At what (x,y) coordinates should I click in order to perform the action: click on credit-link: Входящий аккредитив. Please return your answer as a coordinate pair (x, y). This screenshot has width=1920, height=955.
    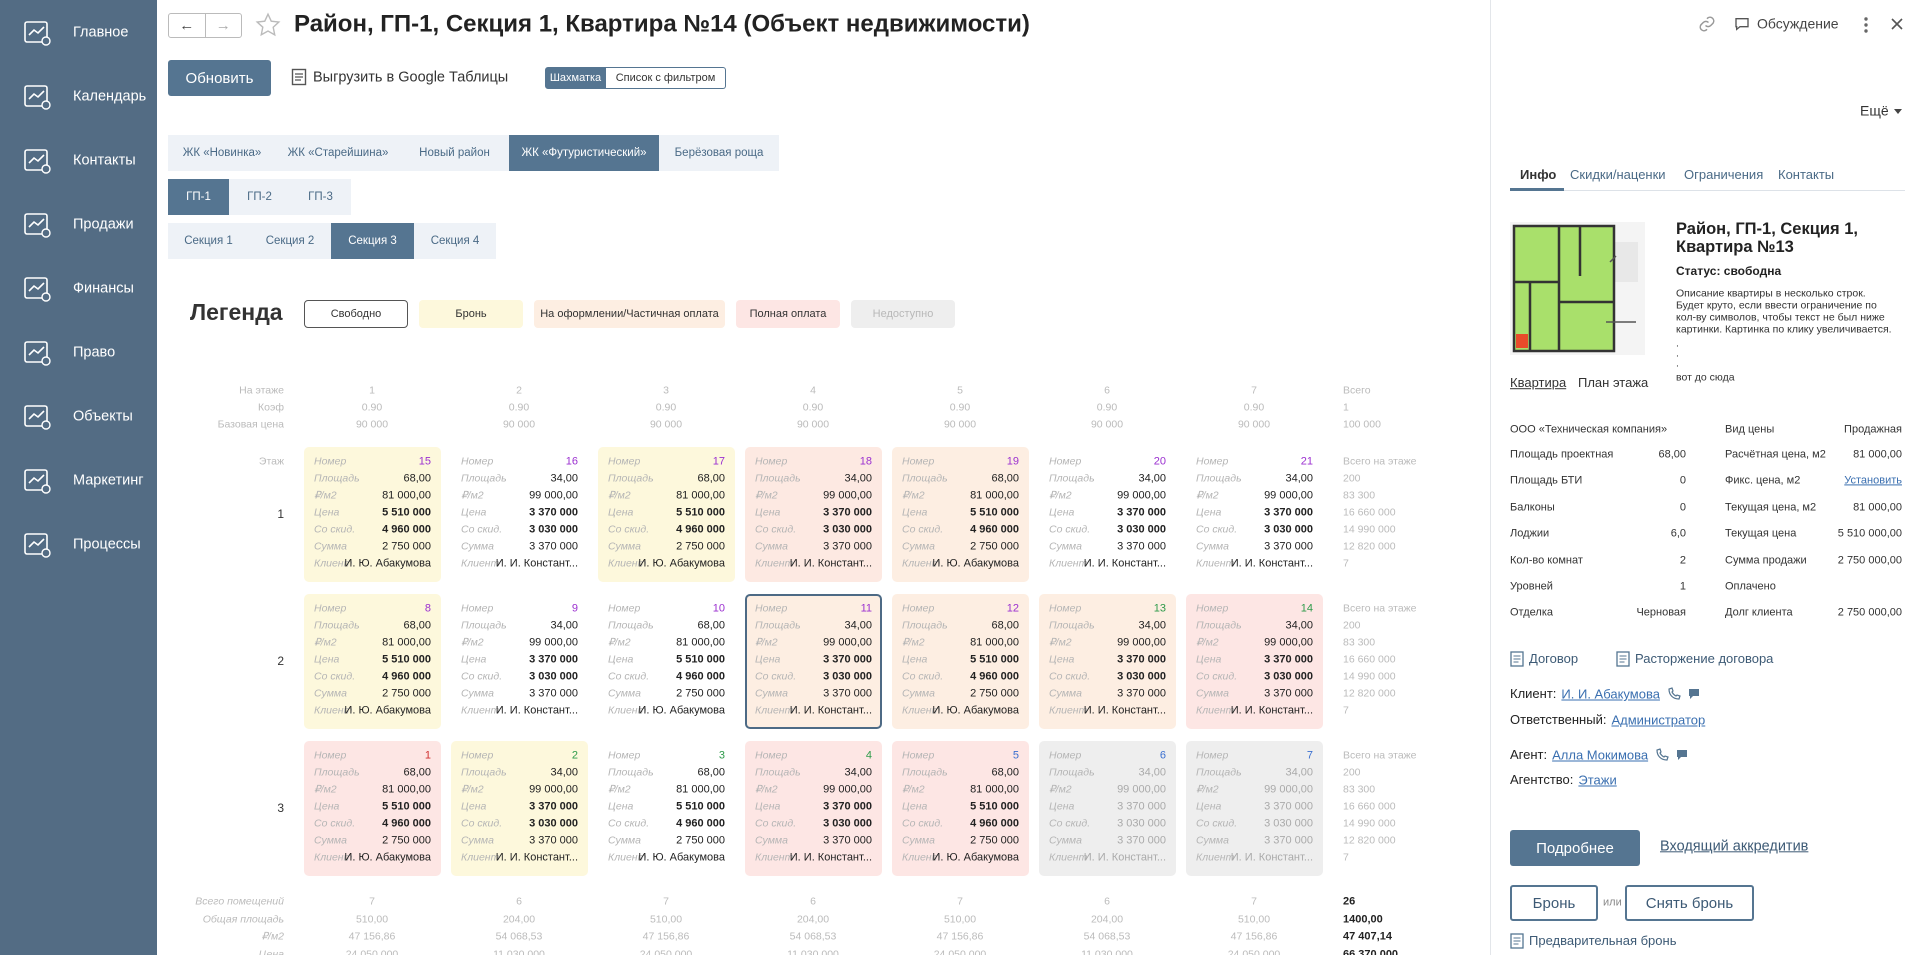
    Looking at the image, I should click on (1734, 846).